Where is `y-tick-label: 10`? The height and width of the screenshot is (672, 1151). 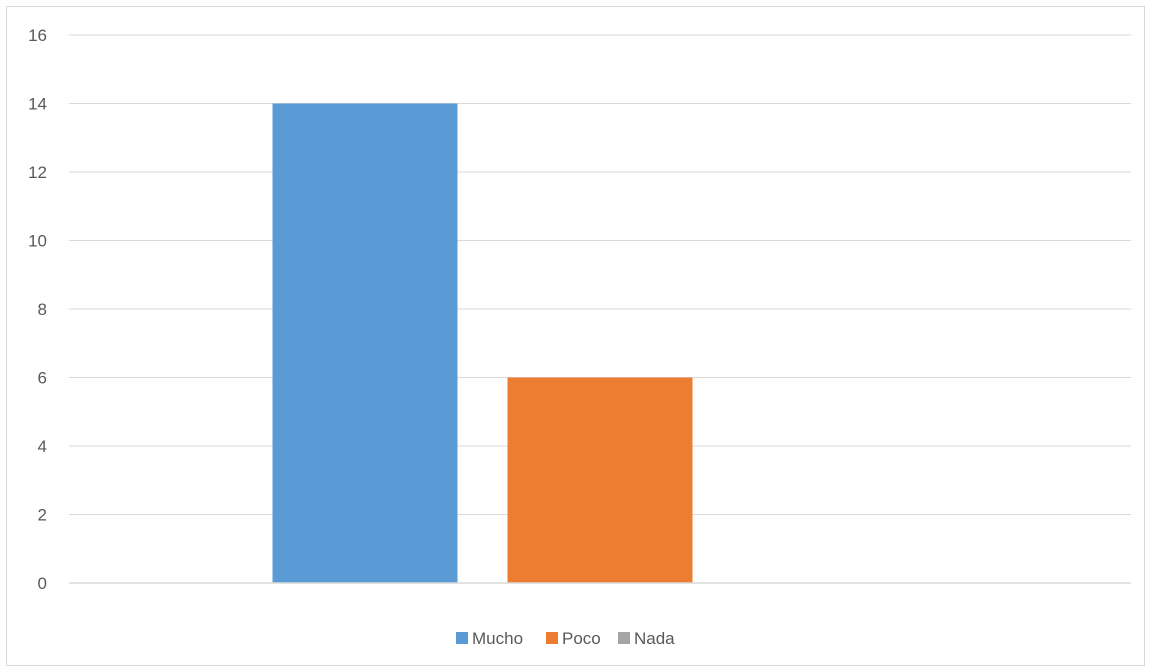 y-tick-label: 10 is located at coordinates (37, 241).